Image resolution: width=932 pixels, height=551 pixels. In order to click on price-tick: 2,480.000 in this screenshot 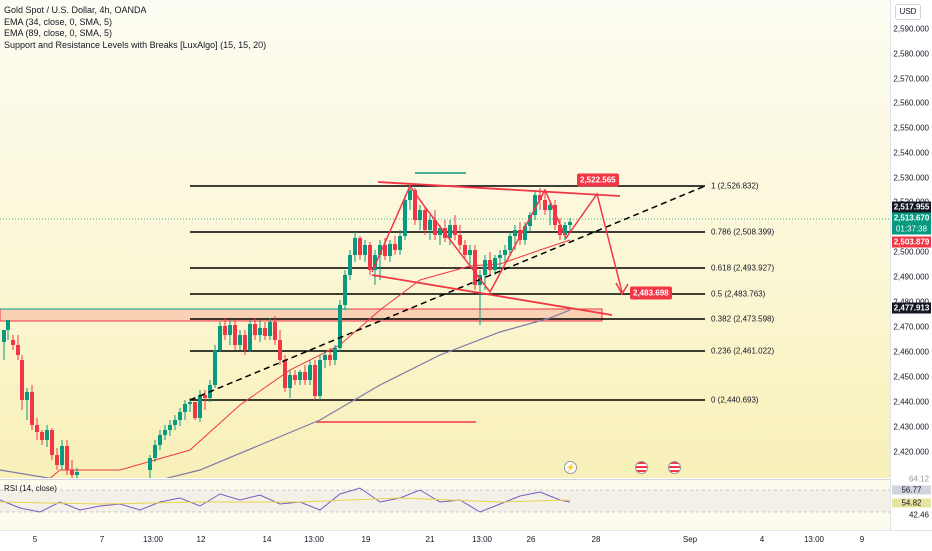, I will do `click(911, 302)`.